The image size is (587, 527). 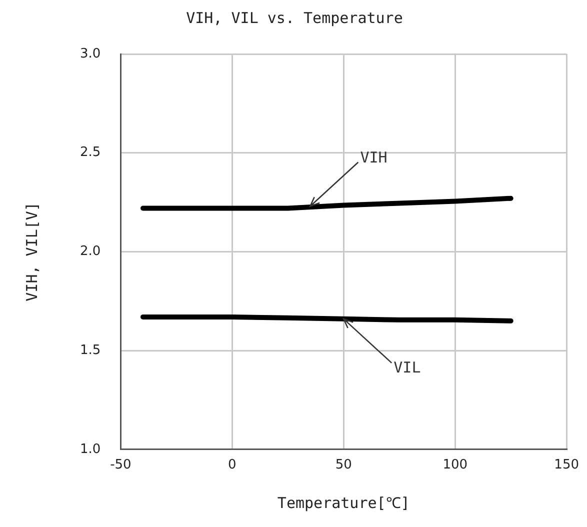 I want to click on chart-title: VIH, VIL vs. Temperature, so click(x=294, y=17).